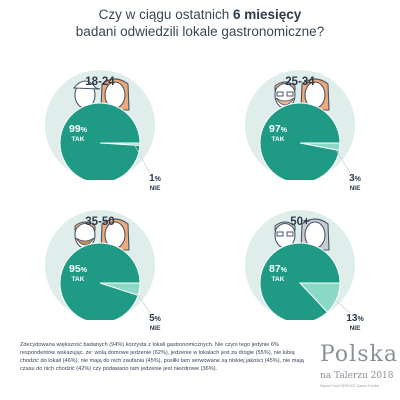 The image size is (400, 400). What do you see at coordinates (355, 178) in the screenshot?
I see `nie-value: 3%` at bounding box center [355, 178].